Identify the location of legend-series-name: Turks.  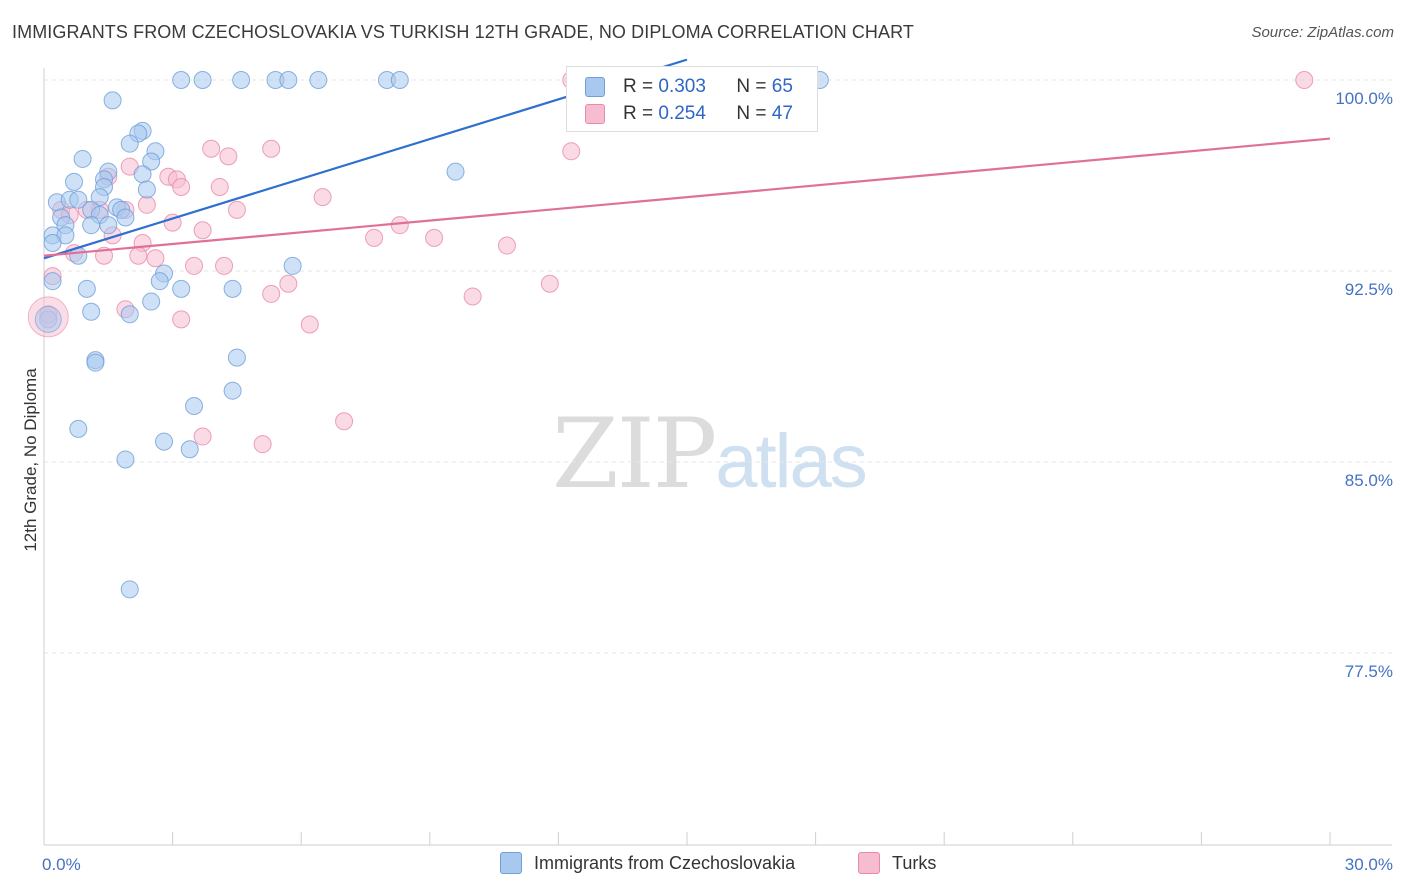
(914, 862).